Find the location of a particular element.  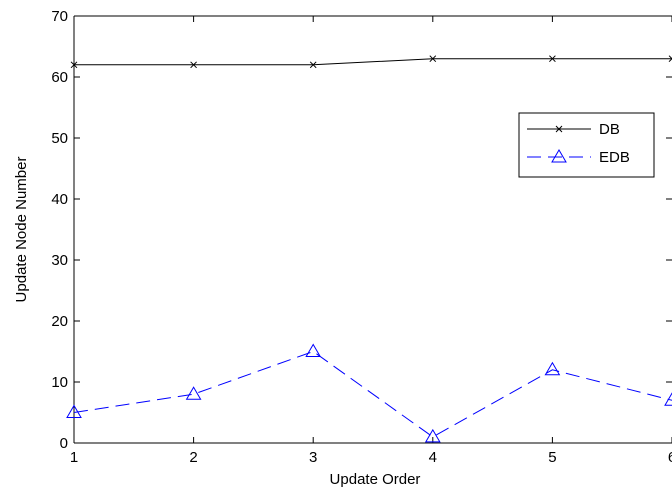

y-tick-label: 70 is located at coordinates (59, 16).